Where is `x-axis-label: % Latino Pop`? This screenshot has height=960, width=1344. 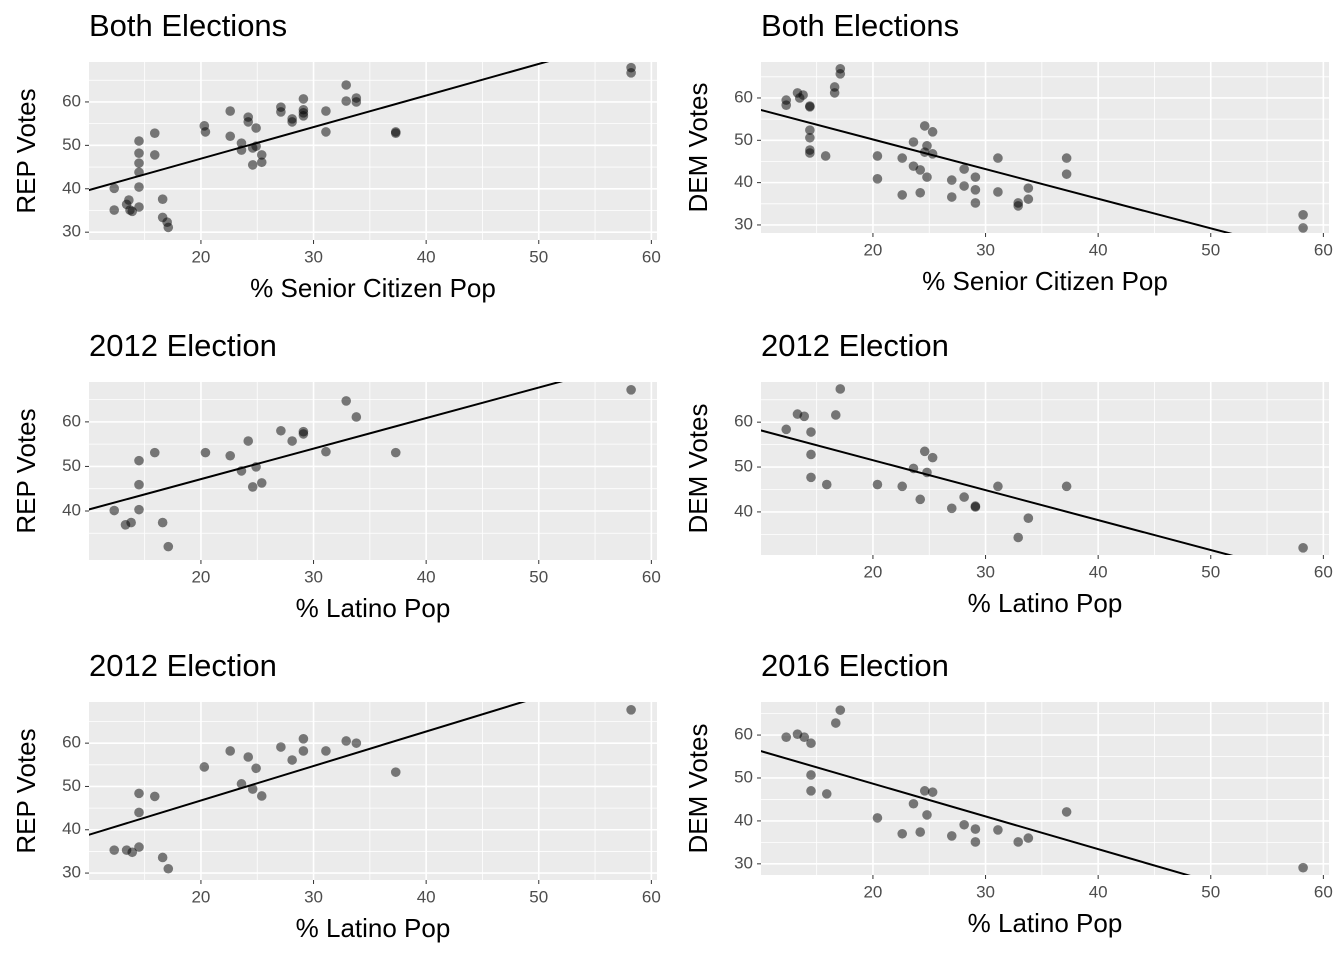 x-axis-label: % Latino Pop is located at coordinates (1045, 603).